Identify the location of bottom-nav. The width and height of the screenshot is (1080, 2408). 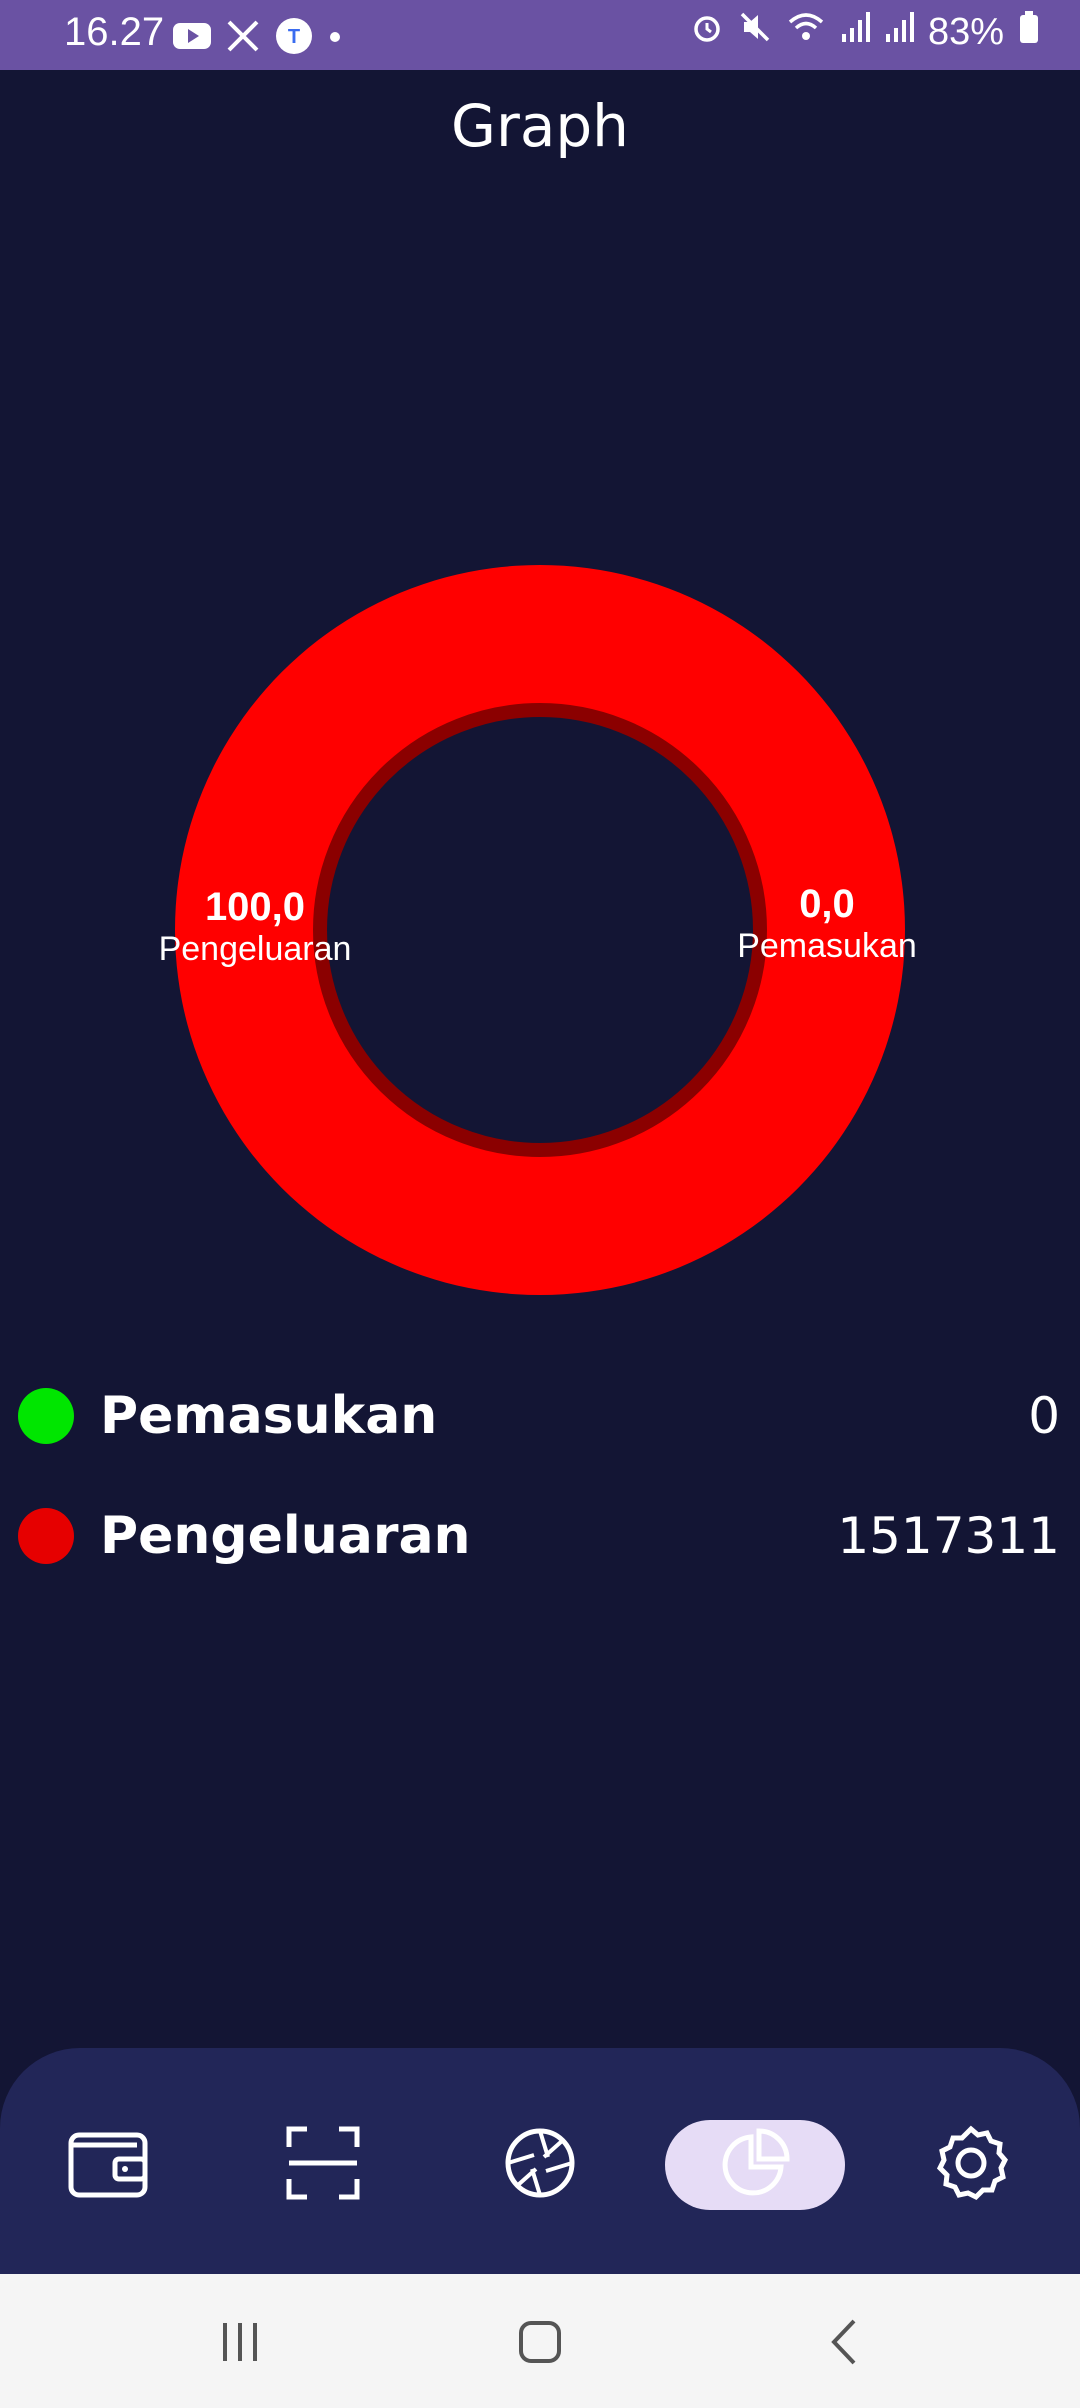
(540, 2161).